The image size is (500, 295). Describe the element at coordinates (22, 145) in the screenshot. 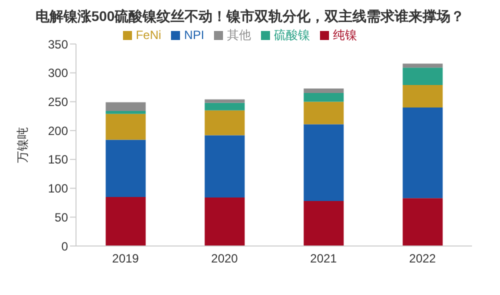

I see `y-axis-title: 万镍吨` at that location.